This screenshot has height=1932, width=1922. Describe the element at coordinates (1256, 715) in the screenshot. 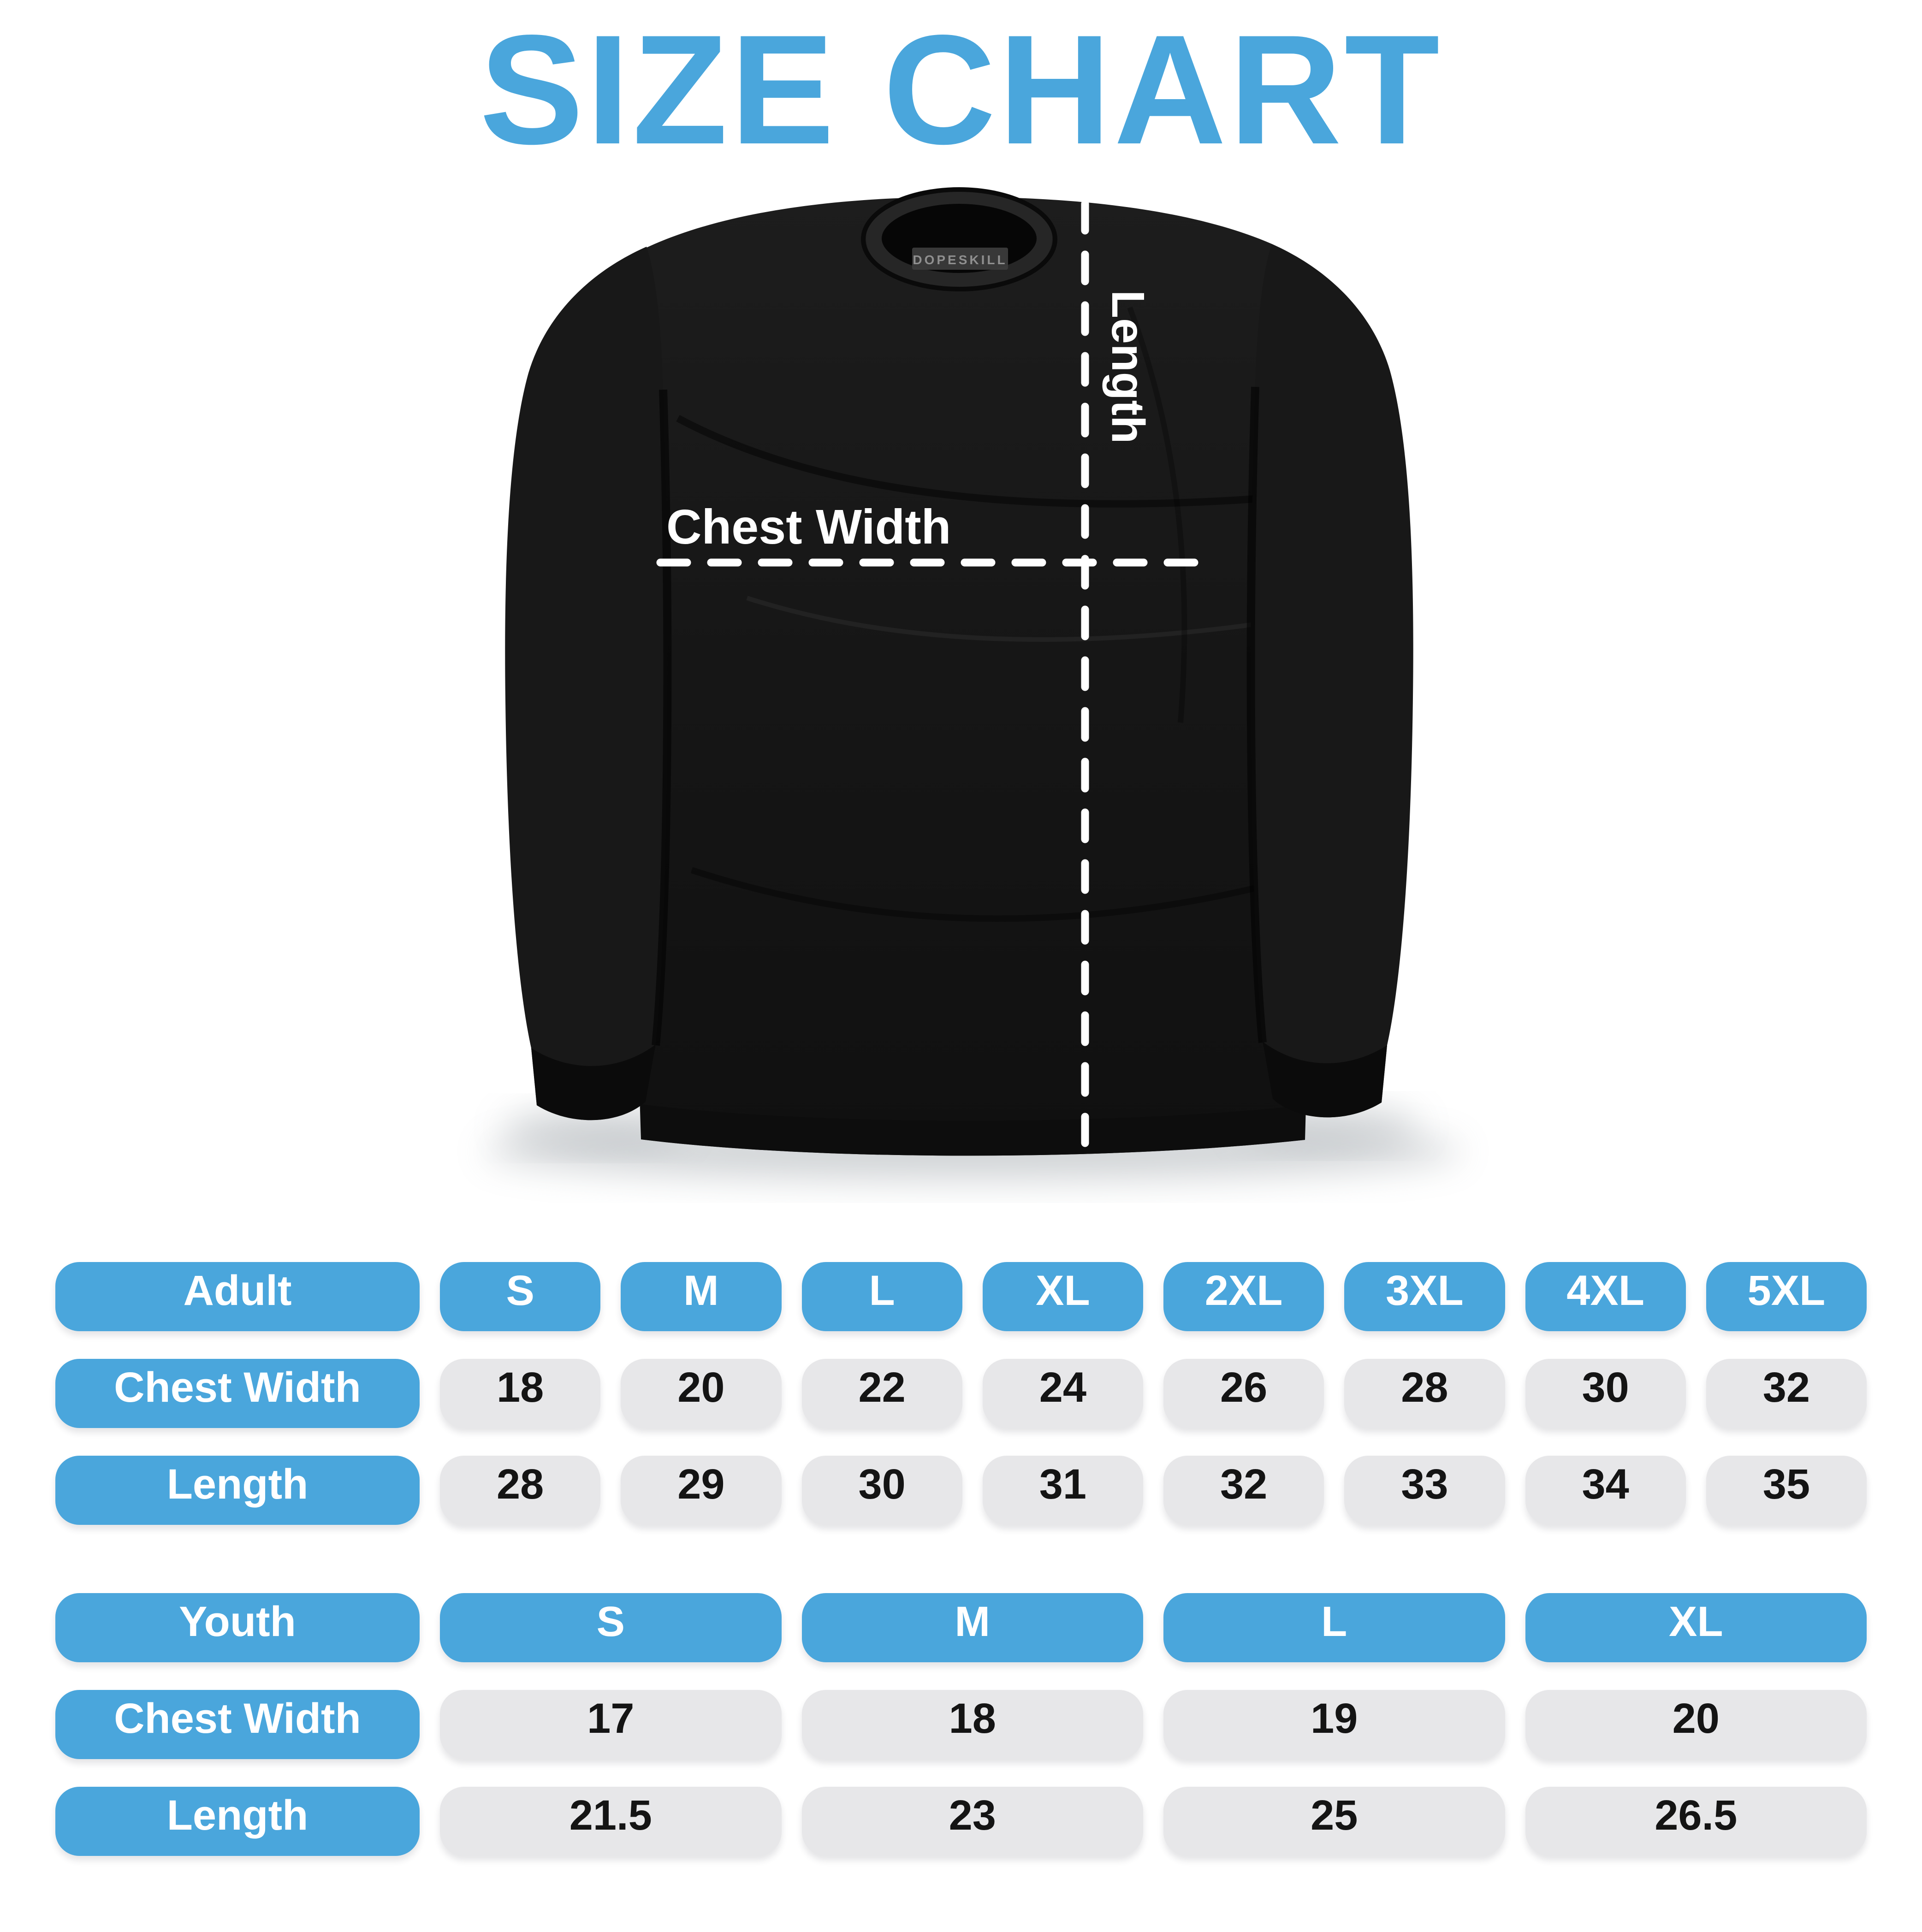

I see `right-sleeve-inner-shadow` at that location.